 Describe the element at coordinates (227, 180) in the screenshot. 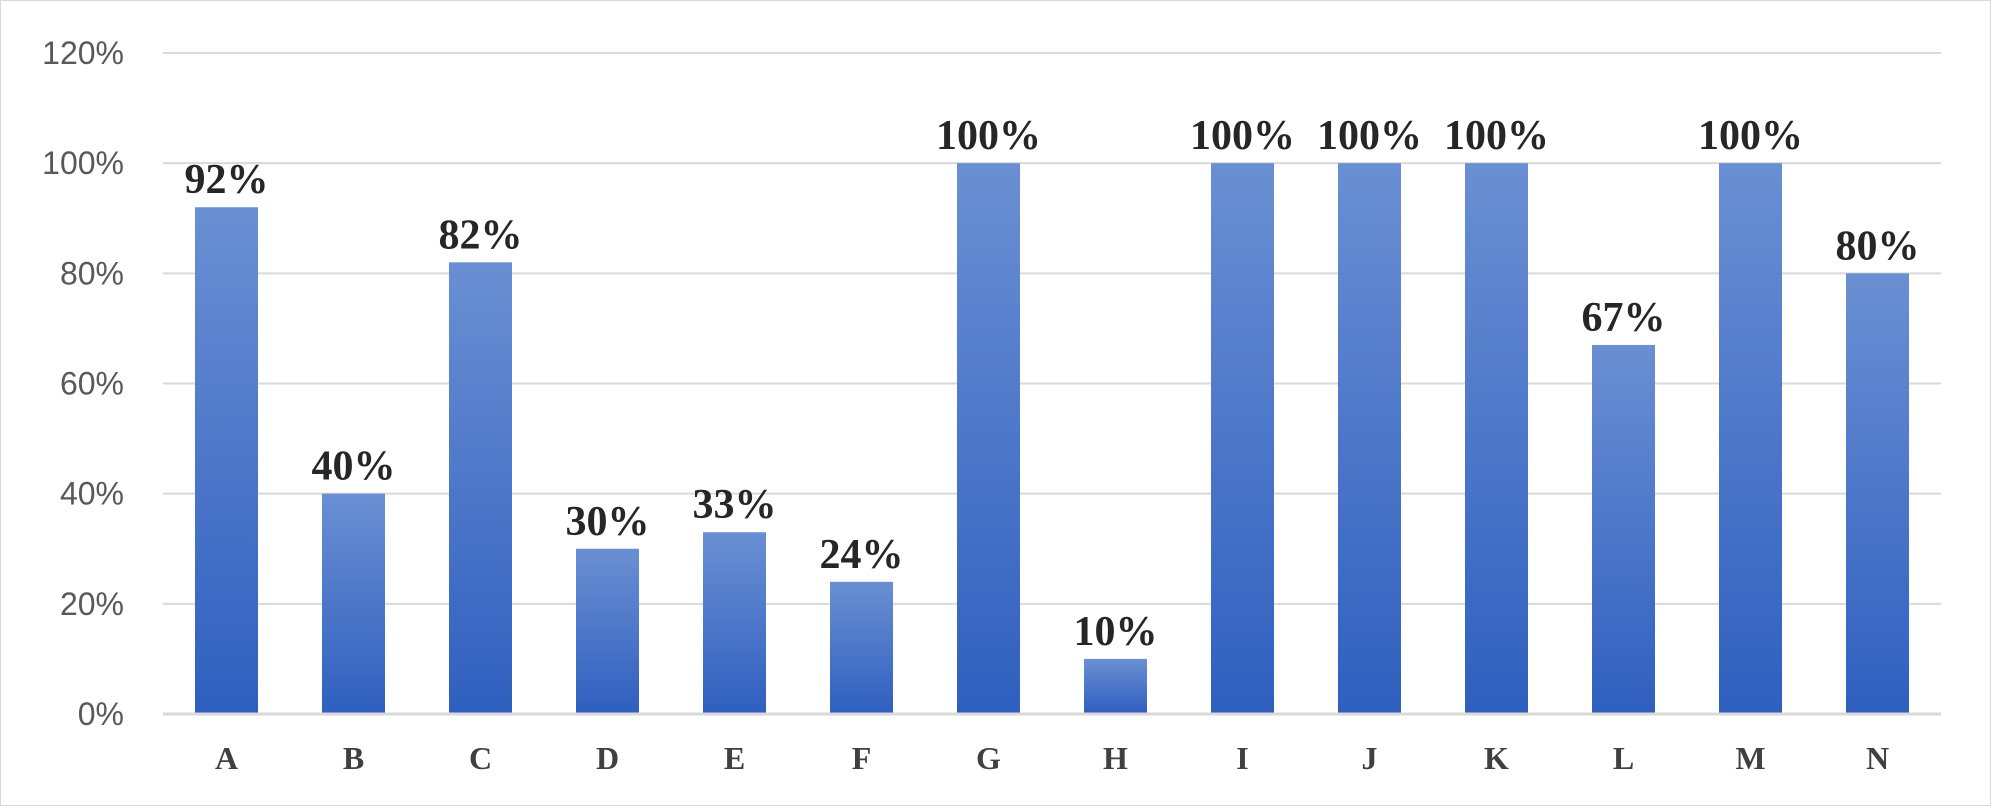

I see `data-label: 92%` at that location.